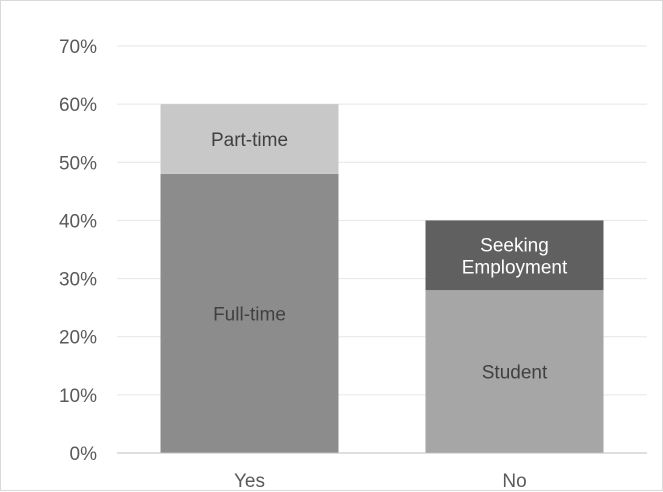  Describe the element at coordinates (78, 163) in the screenshot. I see `y-tick-label: 50%` at that location.